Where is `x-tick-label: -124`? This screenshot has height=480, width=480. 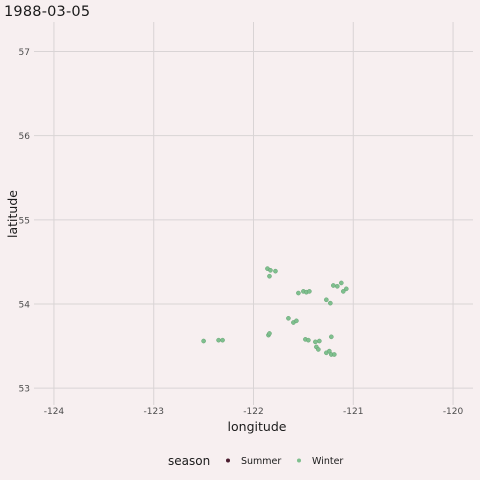 x-tick-label: -124 is located at coordinates (54, 412).